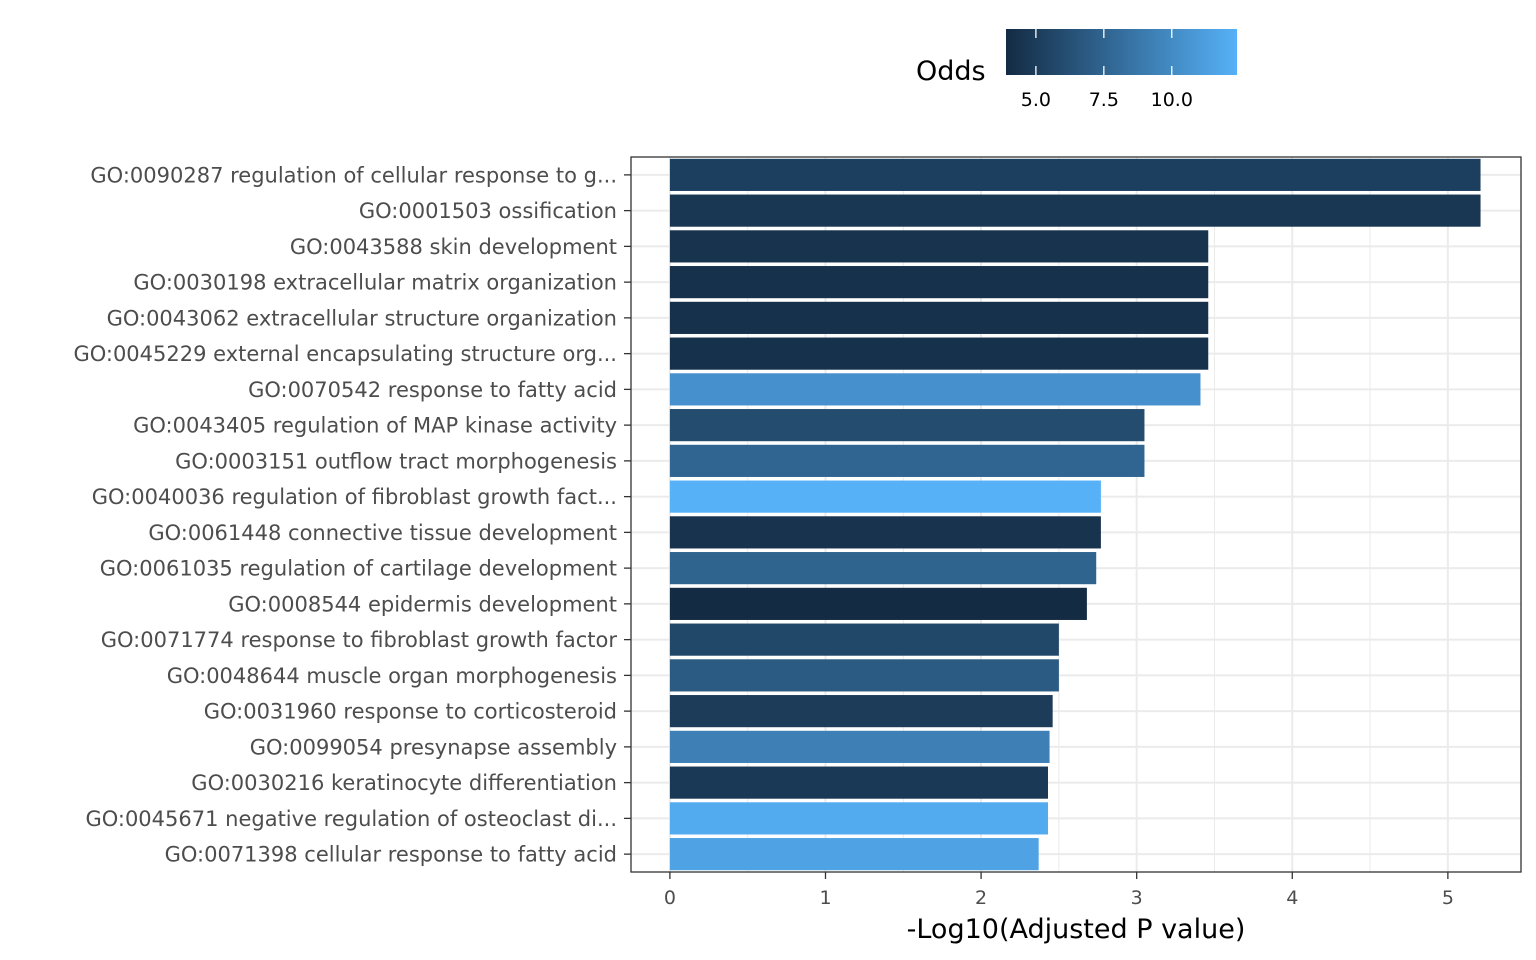 The image size is (1536, 960). What do you see at coordinates (433, 747) in the screenshot?
I see `y-tick-label: GO:0099054 presynapse assembly` at bounding box center [433, 747].